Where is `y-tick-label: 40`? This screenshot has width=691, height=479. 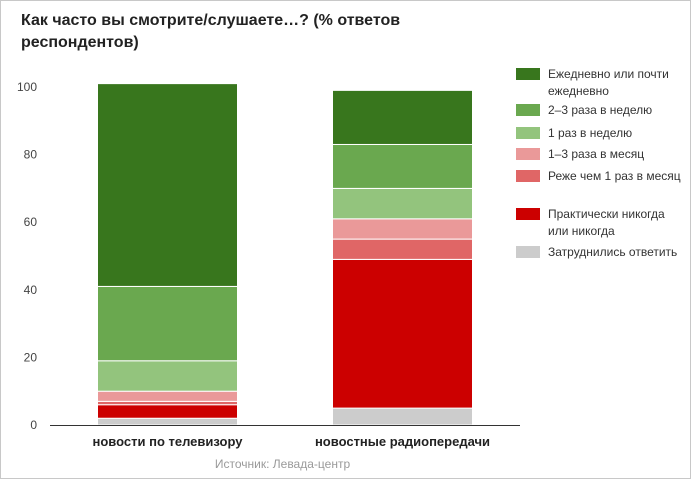
y-tick-label: 40 is located at coordinates (31, 290).